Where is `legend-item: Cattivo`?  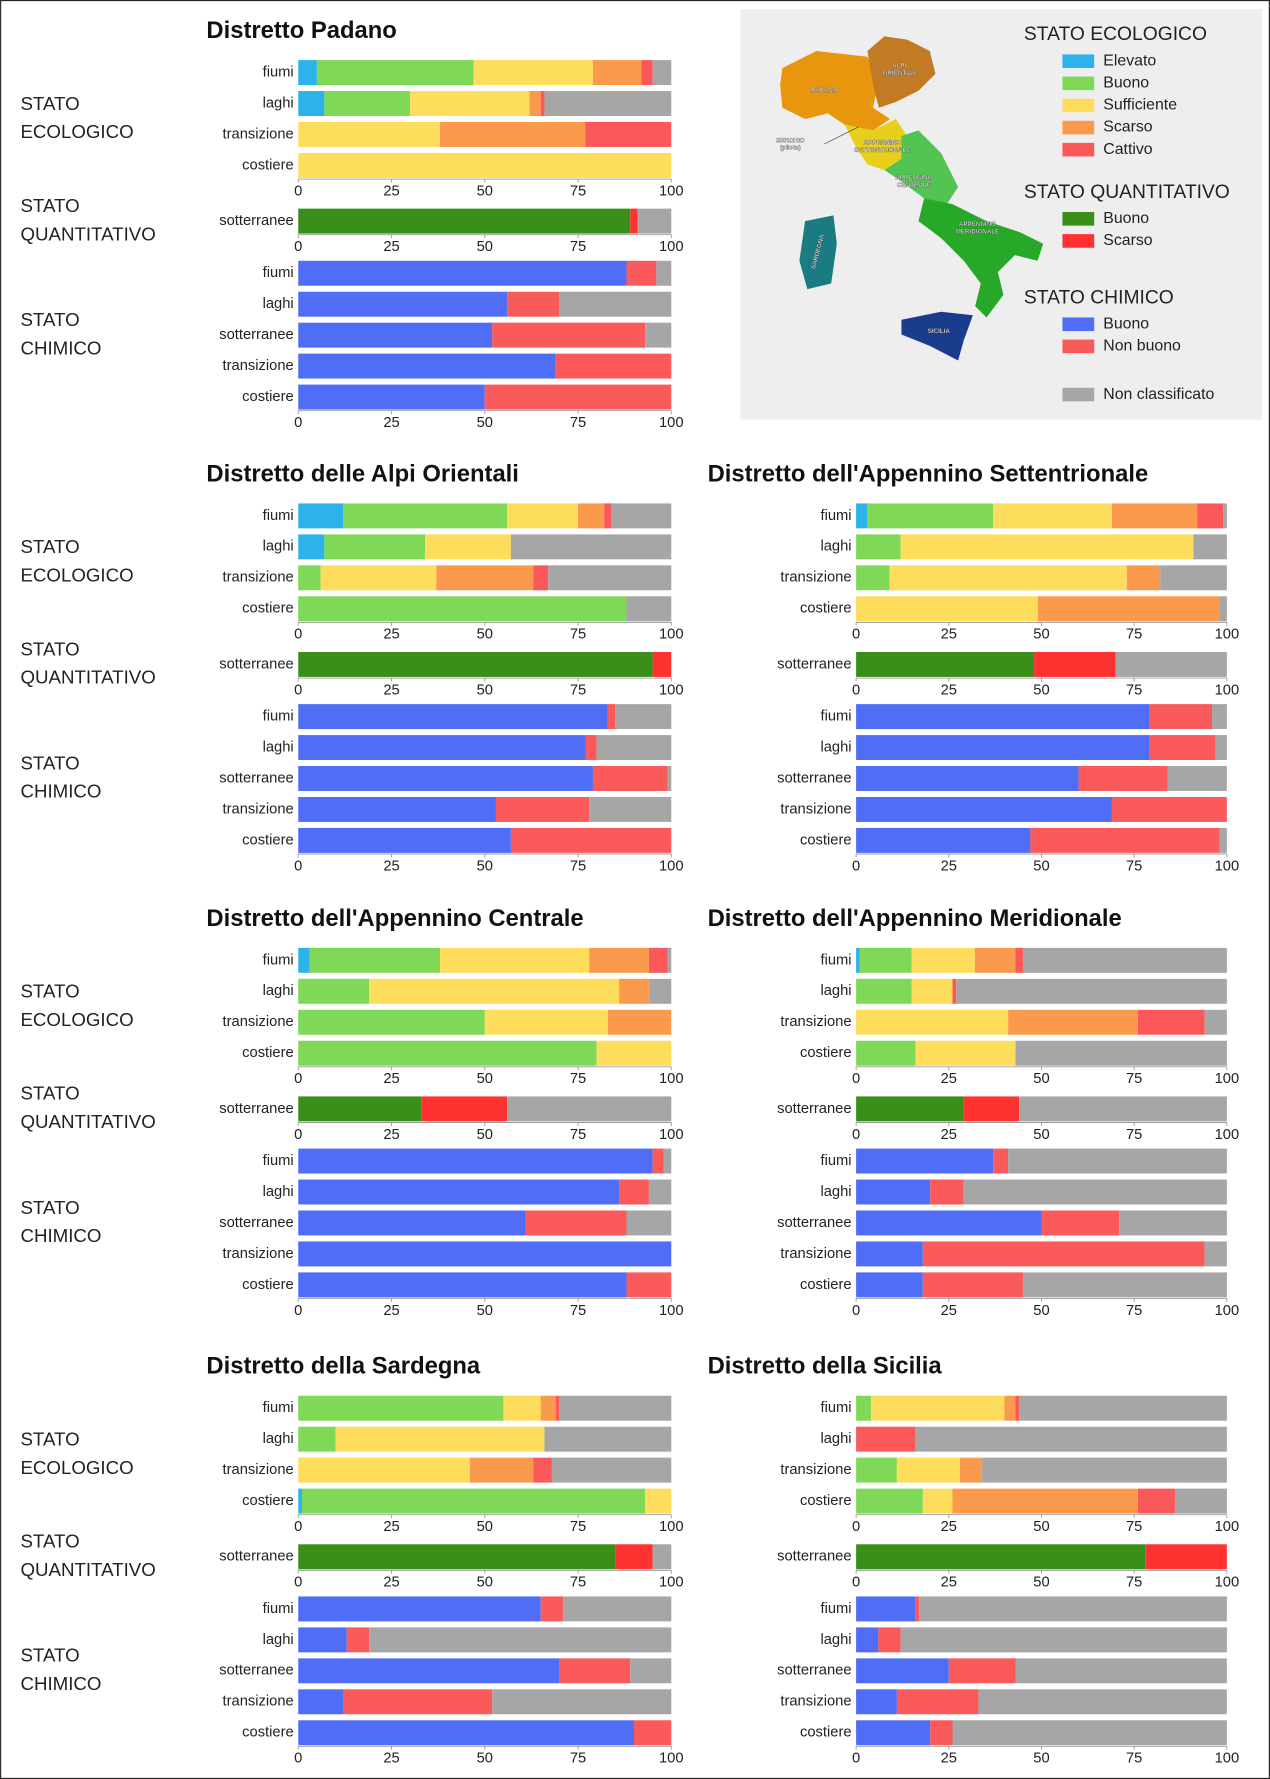
legend-item: Cattivo is located at coordinates (1128, 149).